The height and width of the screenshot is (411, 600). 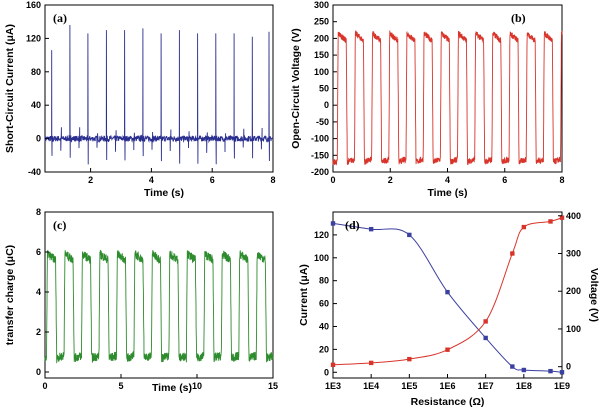 What do you see at coordinates (573, 329) in the screenshot?
I see `y-tick-label-right: 100` at bounding box center [573, 329].